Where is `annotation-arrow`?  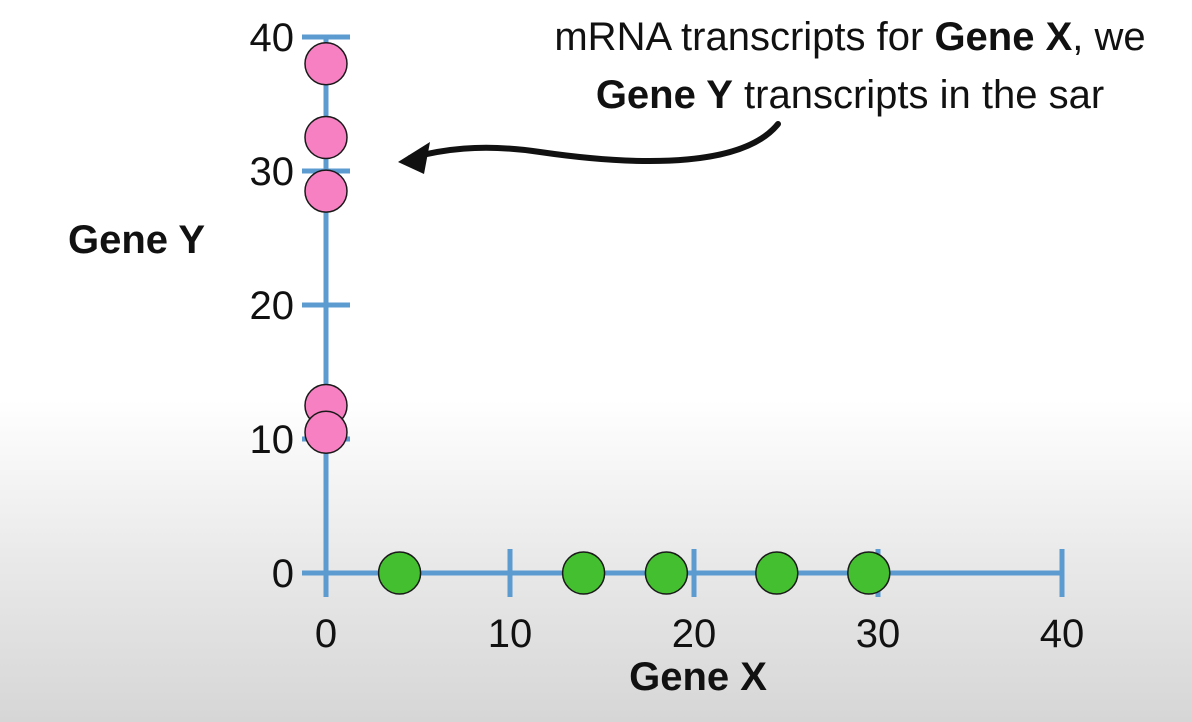 annotation-arrow is located at coordinates (589, 147).